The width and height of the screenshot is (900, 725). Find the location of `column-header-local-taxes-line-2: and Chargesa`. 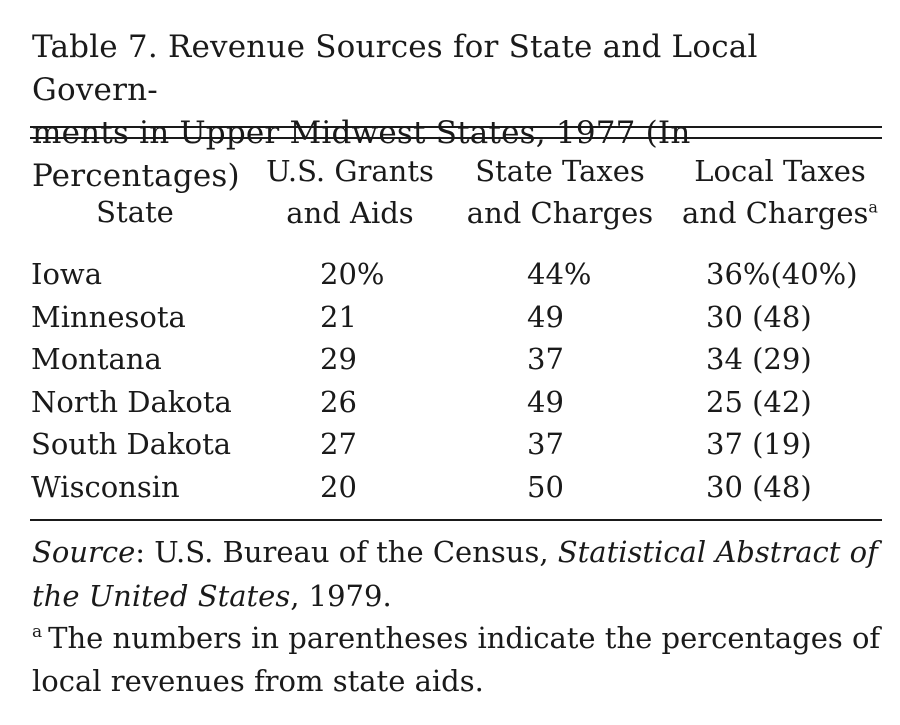

column-header-local-taxes-line-2: and Chargesa is located at coordinates (780, 213).